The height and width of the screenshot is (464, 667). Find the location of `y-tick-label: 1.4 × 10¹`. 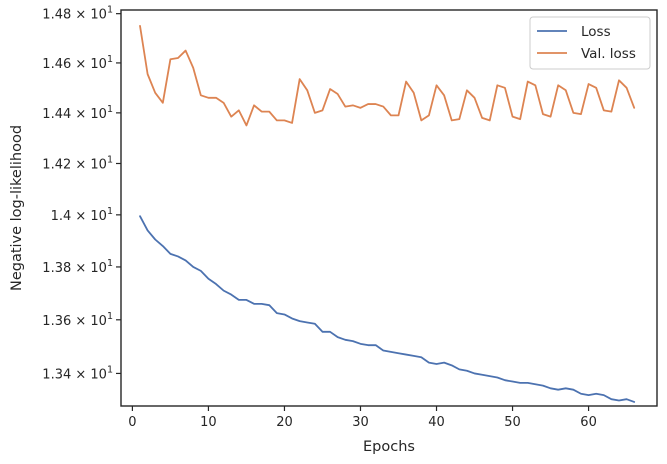

y-tick-label: 1.4 × 10¹ is located at coordinates (82, 215).